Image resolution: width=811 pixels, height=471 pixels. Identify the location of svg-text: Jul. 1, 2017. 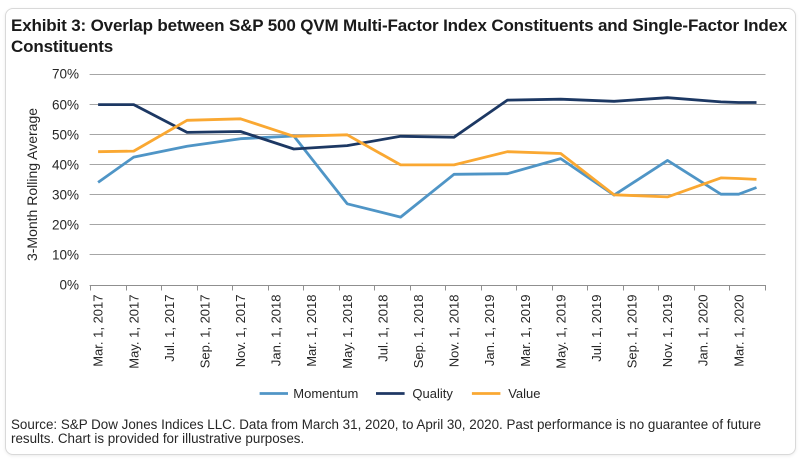
(169, 328).